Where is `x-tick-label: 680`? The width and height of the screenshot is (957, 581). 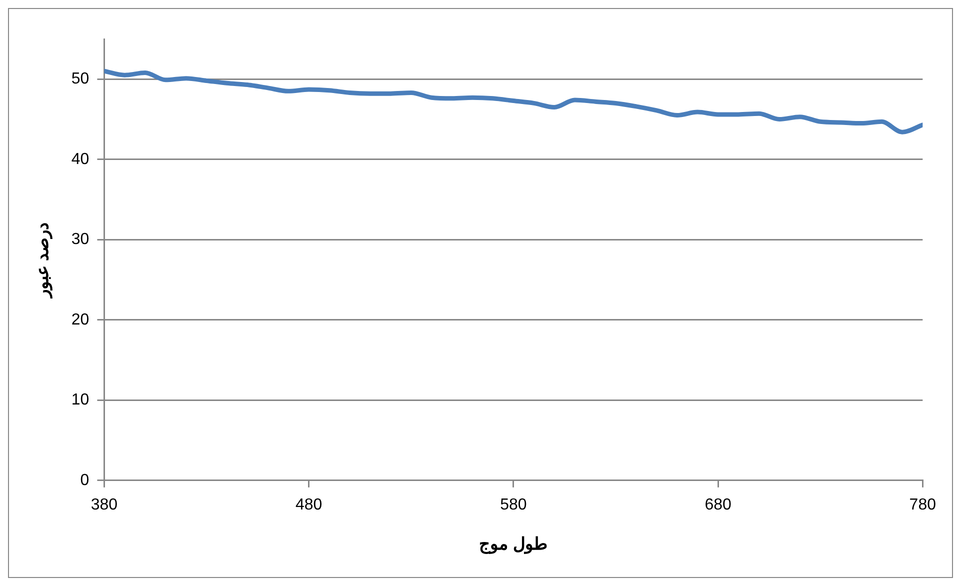
x-tick-label: 680 is located at coordinates (718, 505).